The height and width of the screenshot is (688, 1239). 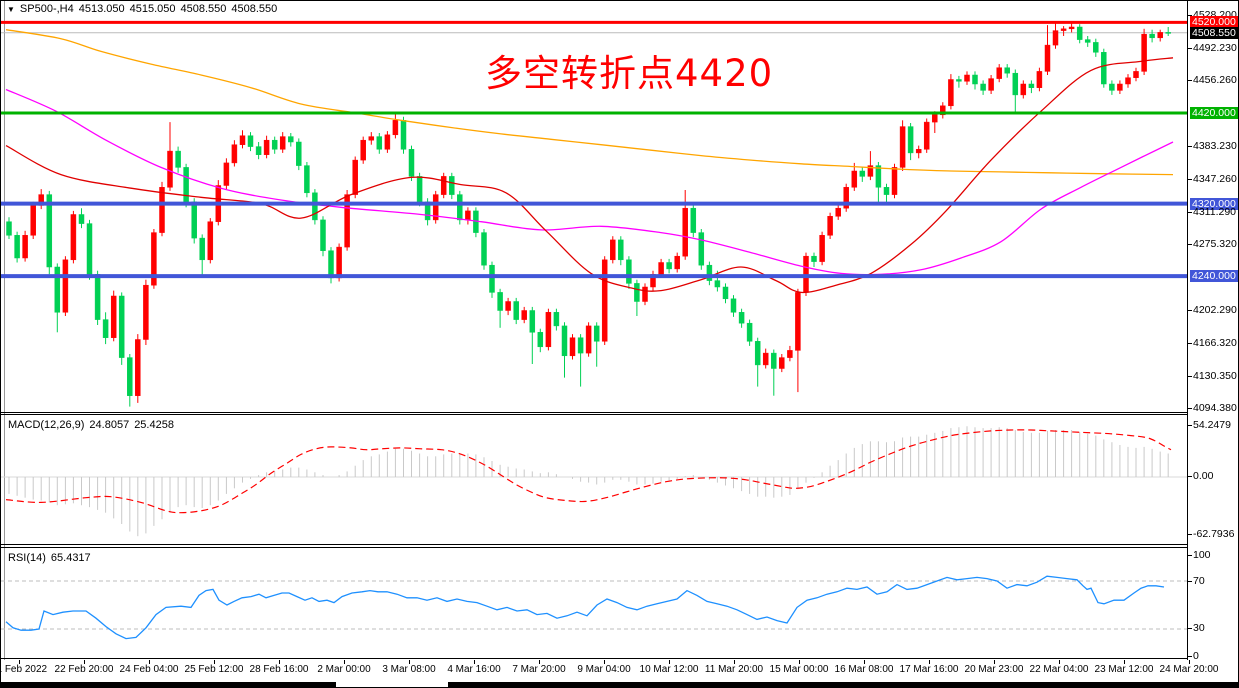 I want to click on price-axis-label: 4456.260, so click(x=1215, y=80).